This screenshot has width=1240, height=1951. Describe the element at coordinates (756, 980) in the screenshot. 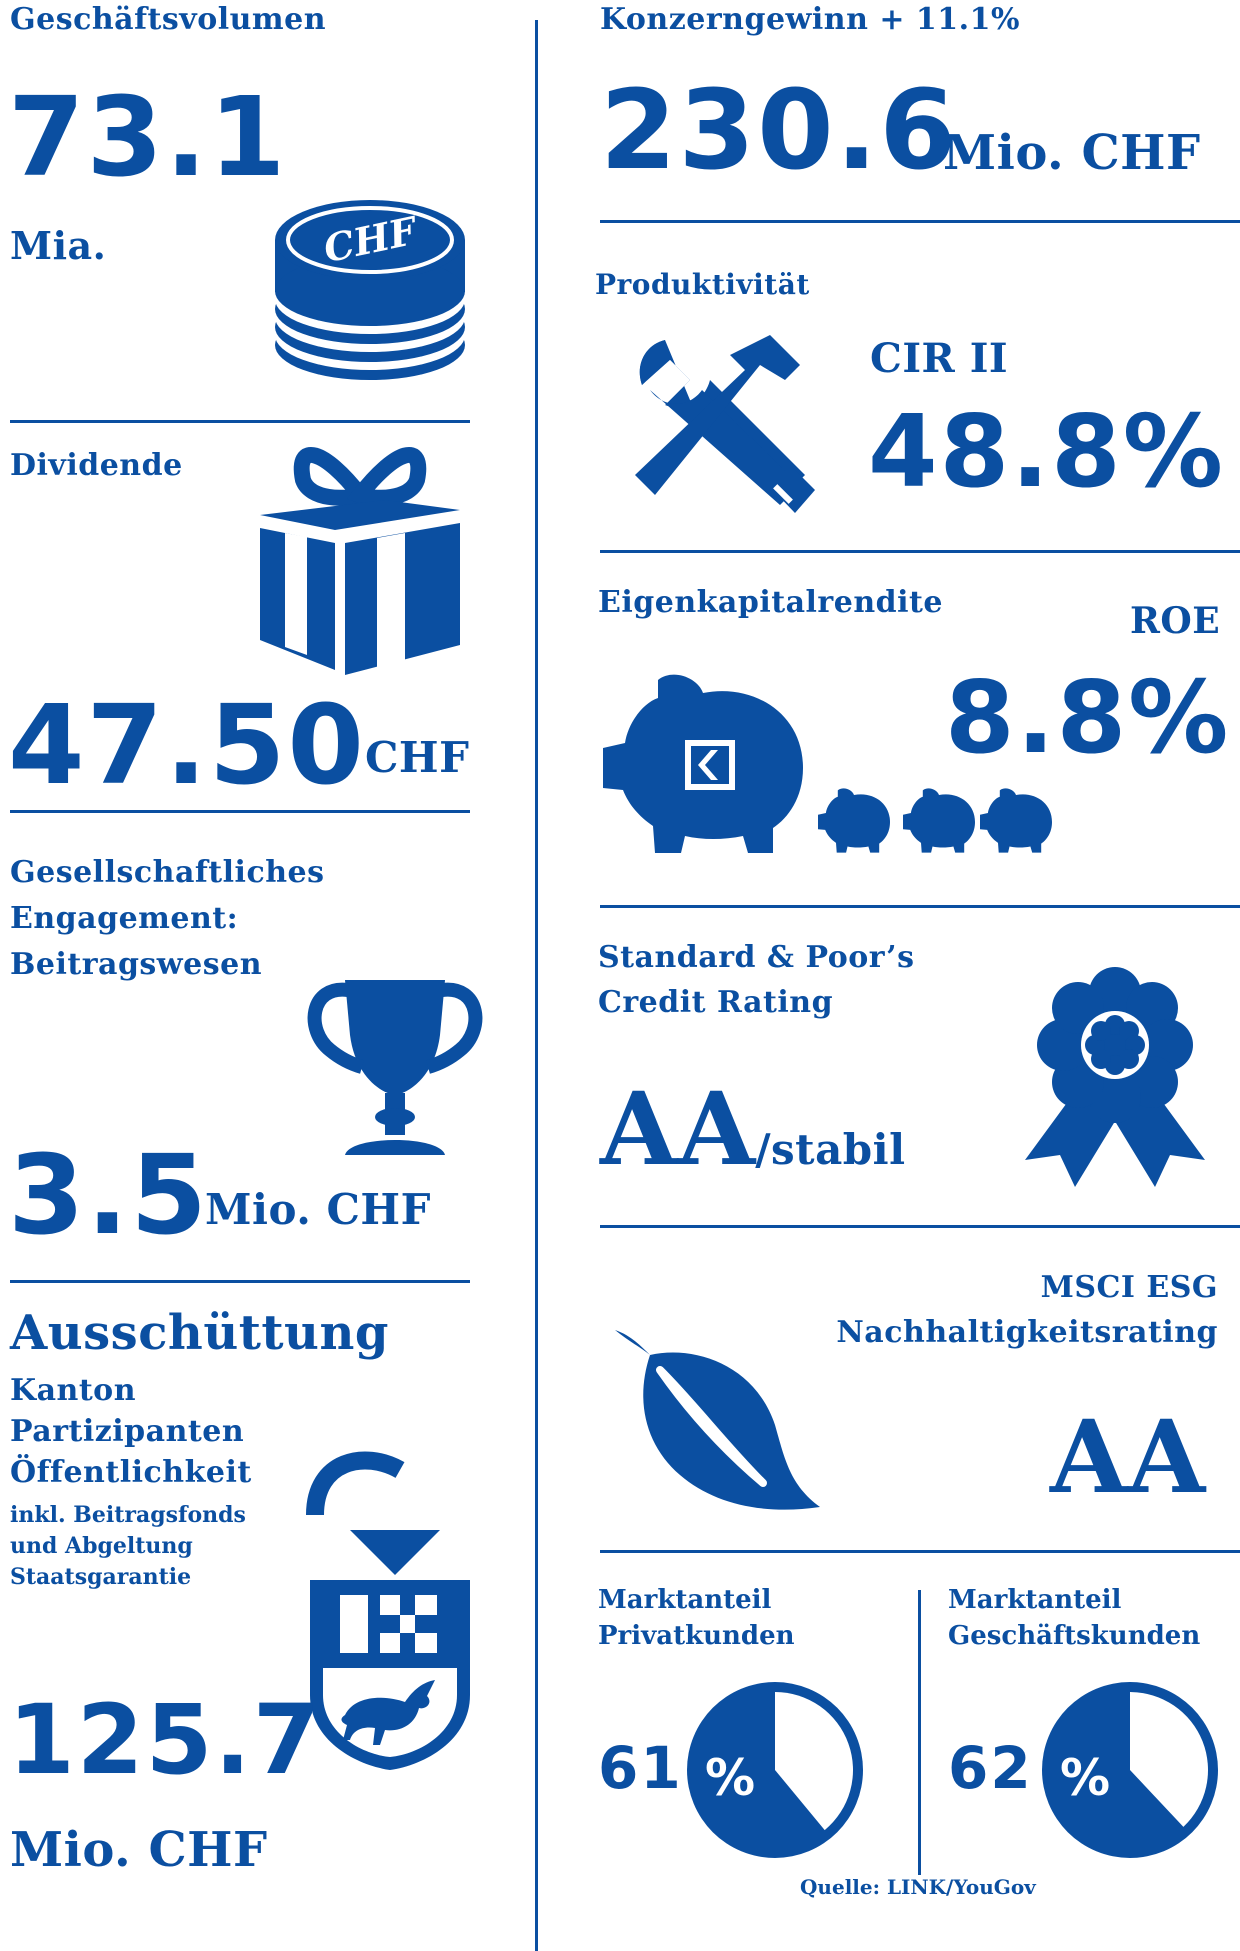

I see `rating-label: Standard & Poor’s Credit Rating` at that location.